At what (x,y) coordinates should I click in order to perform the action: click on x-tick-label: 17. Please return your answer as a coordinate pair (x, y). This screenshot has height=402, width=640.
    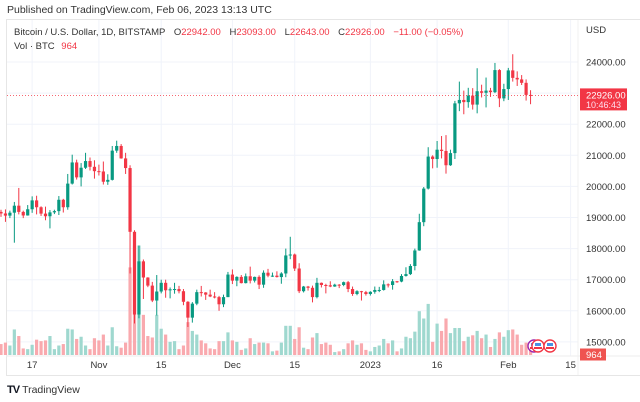
    Looking at the image, I should click on (32, 365).